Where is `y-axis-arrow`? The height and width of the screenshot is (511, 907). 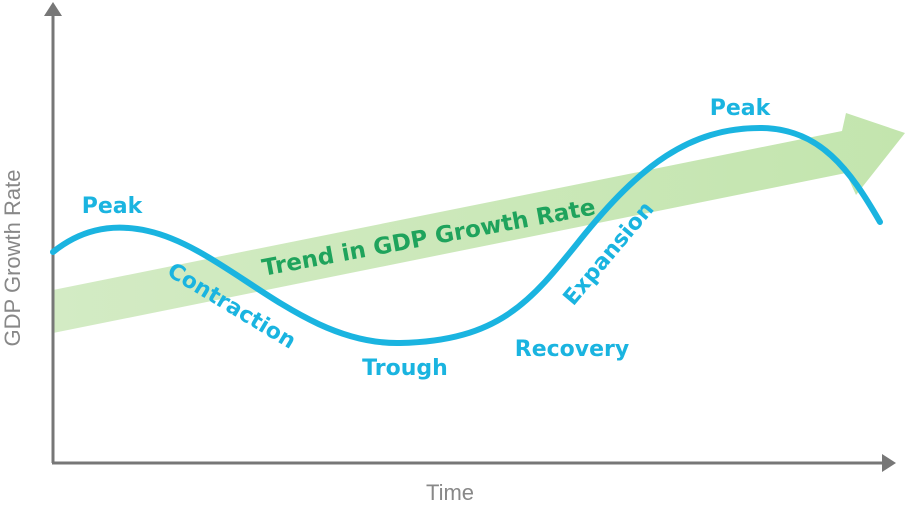 y-axis-arrow is located at coordinates (53, 9).